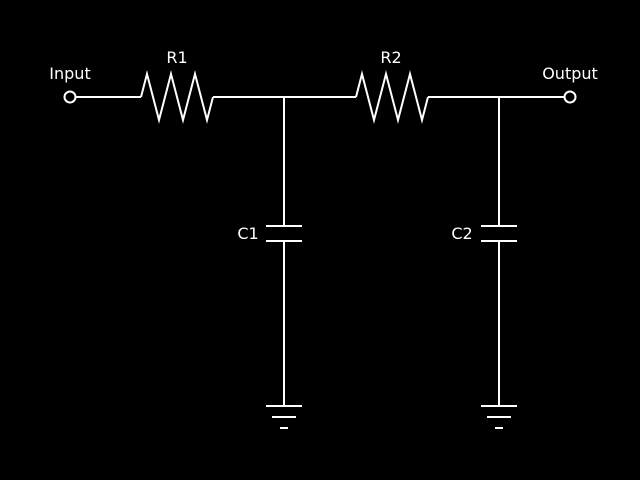 This screenshot has height=480, width=640. I want to click on input-terminal, so click(70, 97).